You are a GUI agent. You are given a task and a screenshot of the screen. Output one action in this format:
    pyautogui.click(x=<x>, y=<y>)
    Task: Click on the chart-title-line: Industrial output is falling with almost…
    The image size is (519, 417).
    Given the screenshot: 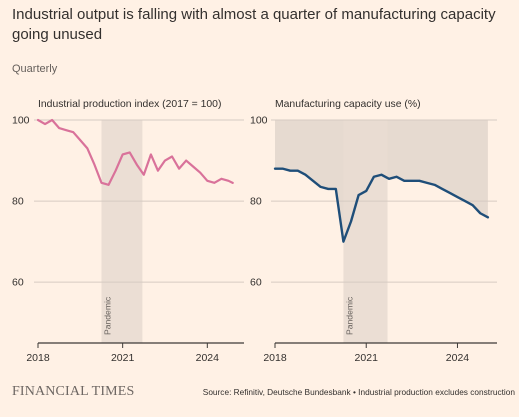 What is the action you would take?
    pyautogui.click(x=254, y=14)
    